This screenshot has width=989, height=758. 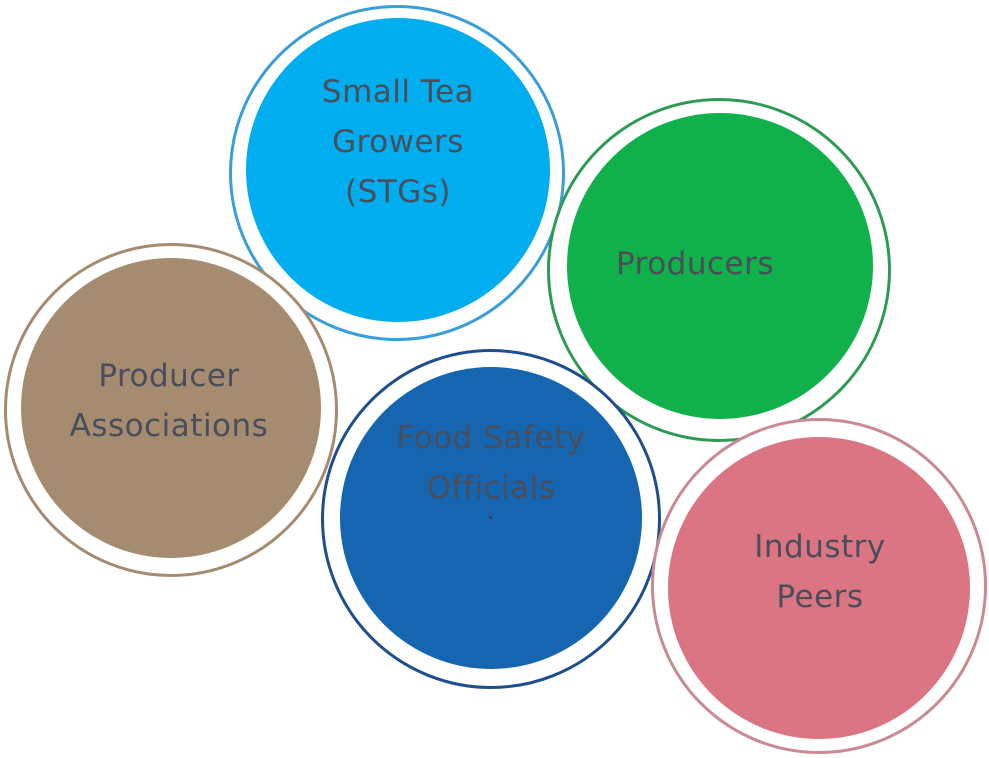 What do you see at coordinates (491, 463) in the screenshot?
I see `node-label: Food Safety Officials` at bounding box center [491, 463].